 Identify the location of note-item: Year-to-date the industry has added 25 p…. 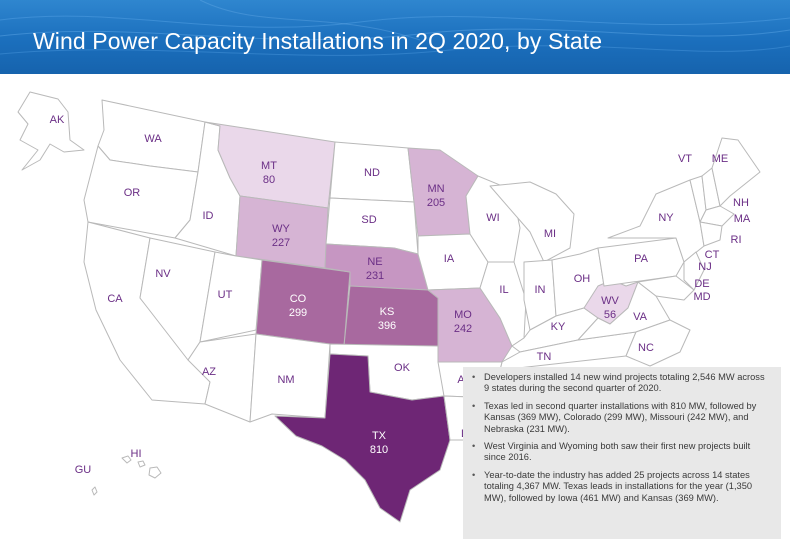
(621, 487).